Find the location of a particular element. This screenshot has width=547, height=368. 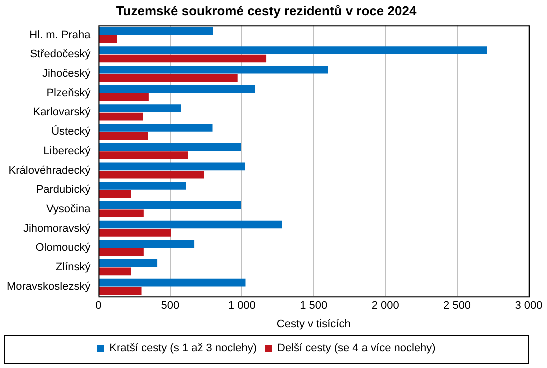

y-tick-label: Karlovarský is located at coordinates (62, 112).